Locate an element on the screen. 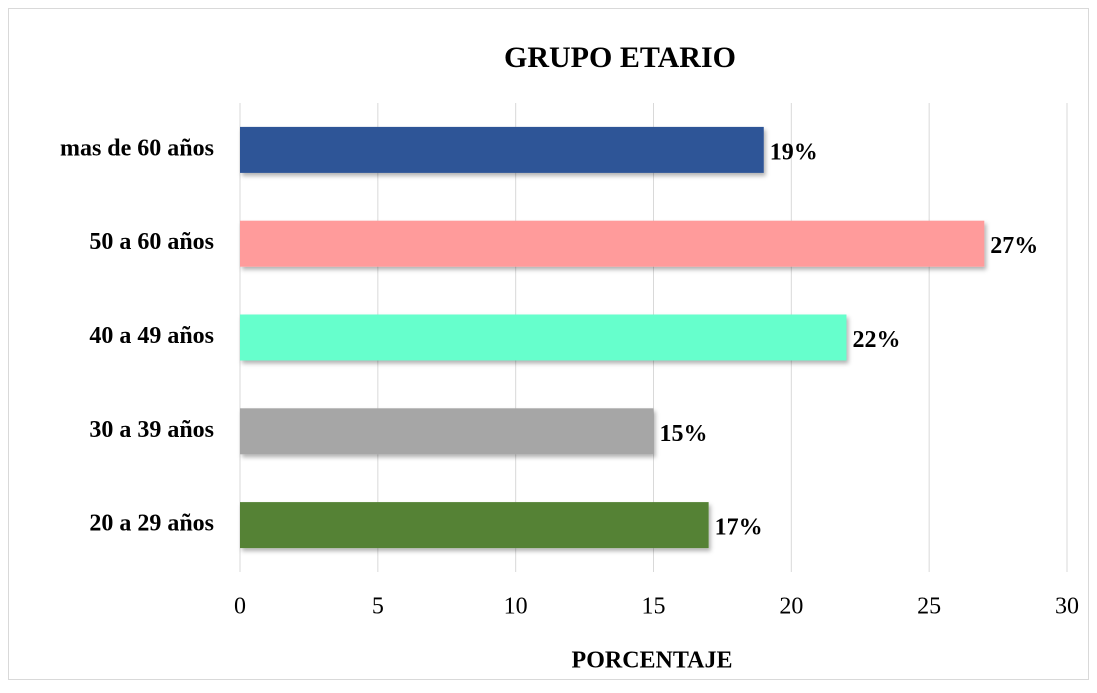 Image resolution: width=1097 pixels, height=693 pixels. x-tick-label: 15 is located at coordinates (654, 607).